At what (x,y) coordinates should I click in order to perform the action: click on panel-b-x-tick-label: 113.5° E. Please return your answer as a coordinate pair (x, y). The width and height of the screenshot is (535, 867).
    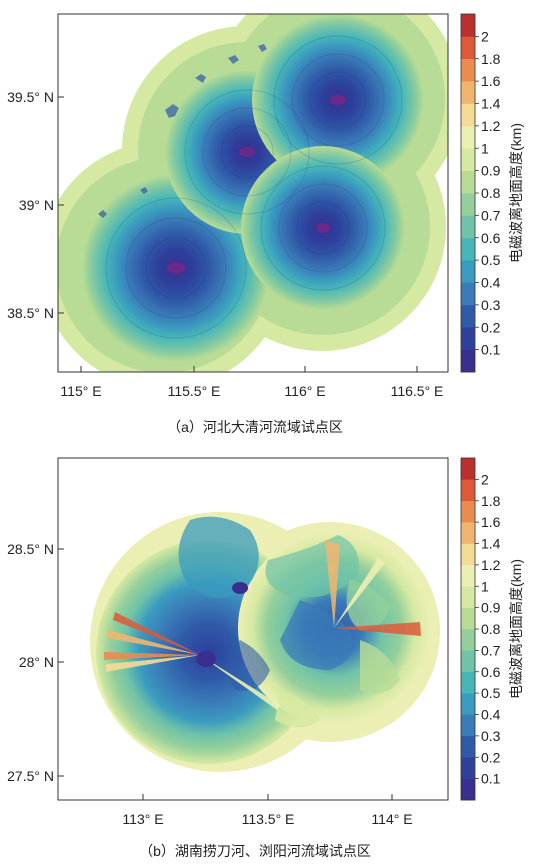
    Looking at the image, I should click on (268, 819).